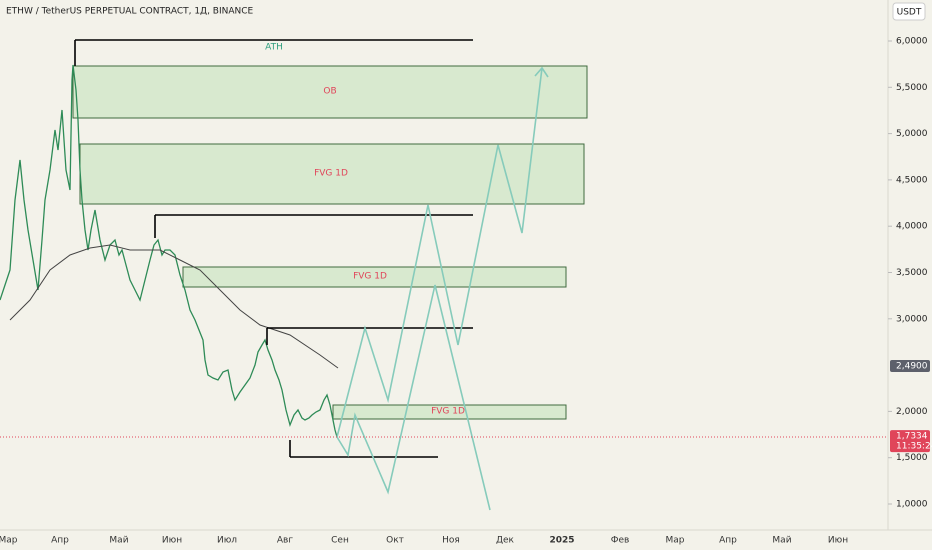 The width and height of the screenshot is (932, 550). What do you see at coordinates (340, 541) in the screenshot?
I see `x-tick-label: Сен` at bounding box center [340, 541].